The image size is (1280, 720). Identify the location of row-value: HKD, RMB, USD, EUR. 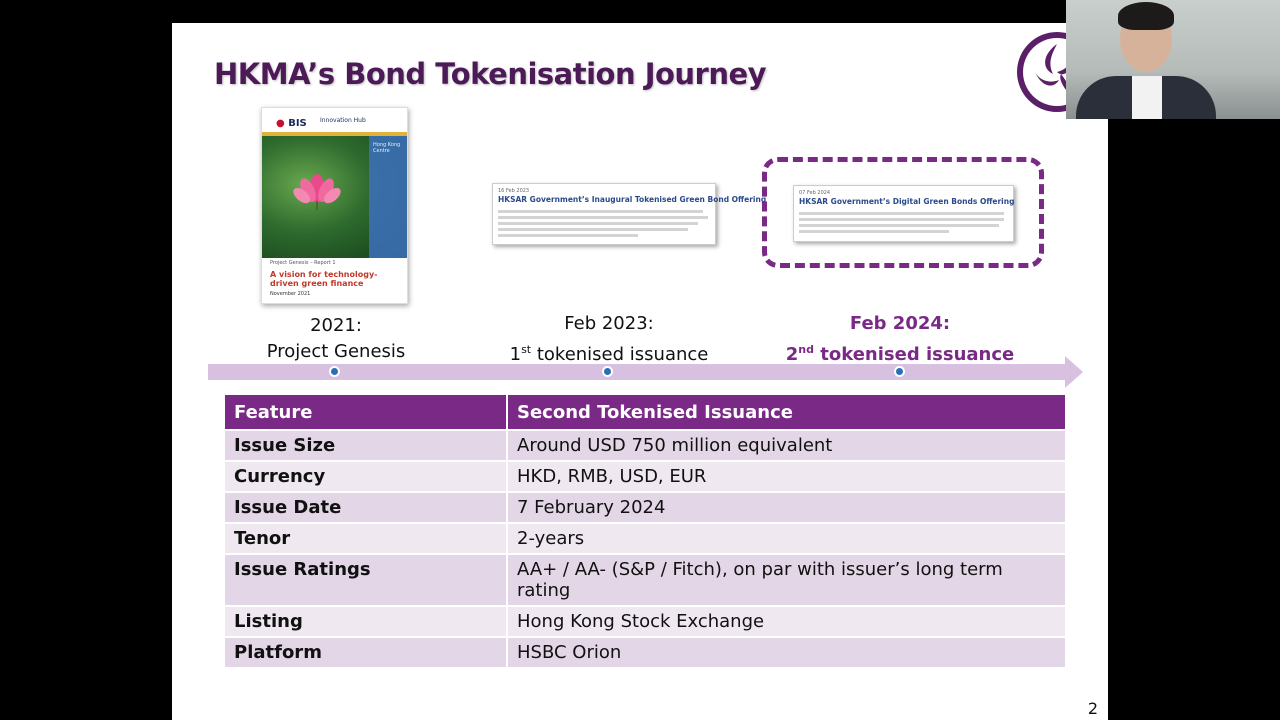
(786, 477).